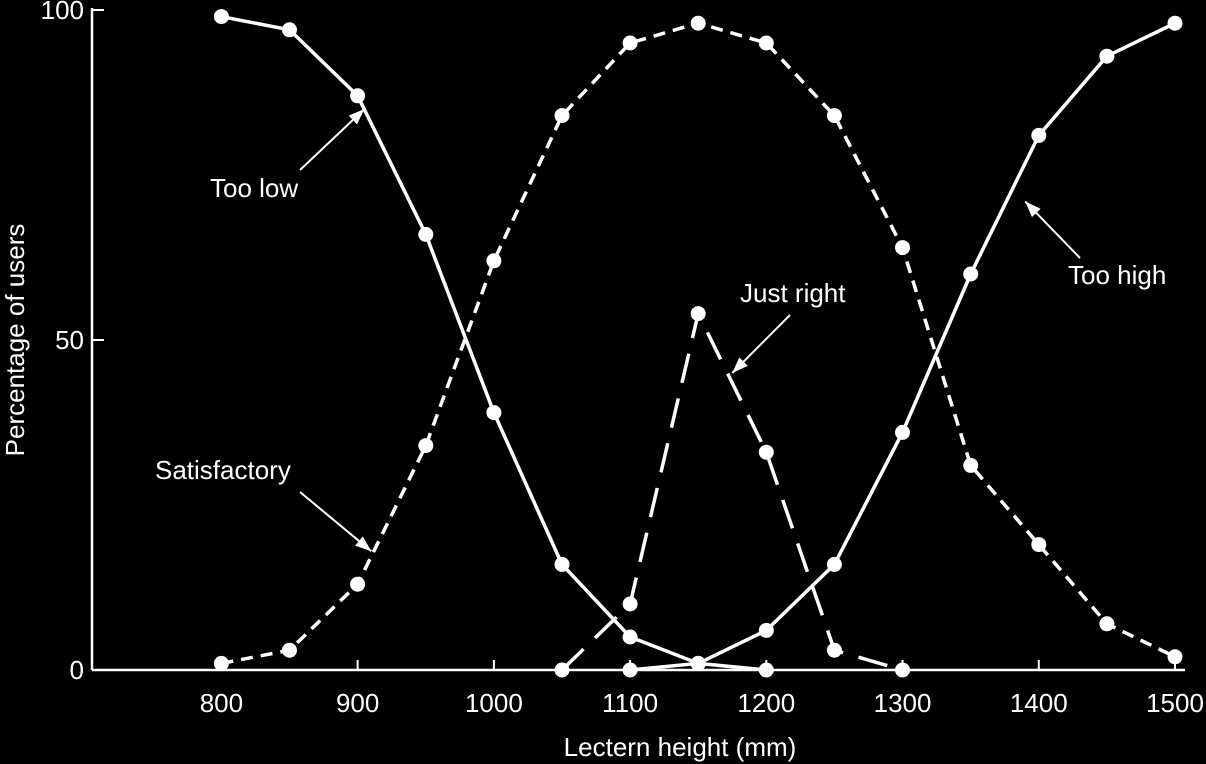  What do you see at coordinates (793, 293) in the screenshot?
I see `annotation-label-2: Just right` at bounding box center [793, 293].